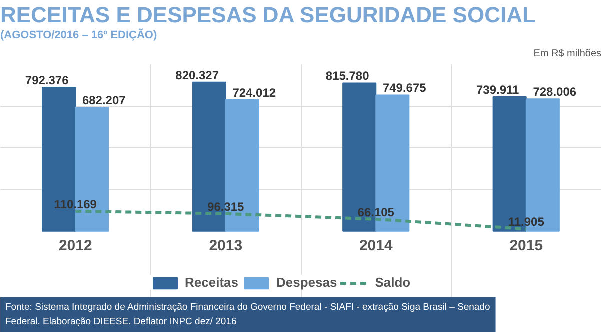 The height and width of the screenshot is (332, 601). Describe the element at coordinates (348, 76) in the screenshot. I see `data-label: 815.780` at that location.